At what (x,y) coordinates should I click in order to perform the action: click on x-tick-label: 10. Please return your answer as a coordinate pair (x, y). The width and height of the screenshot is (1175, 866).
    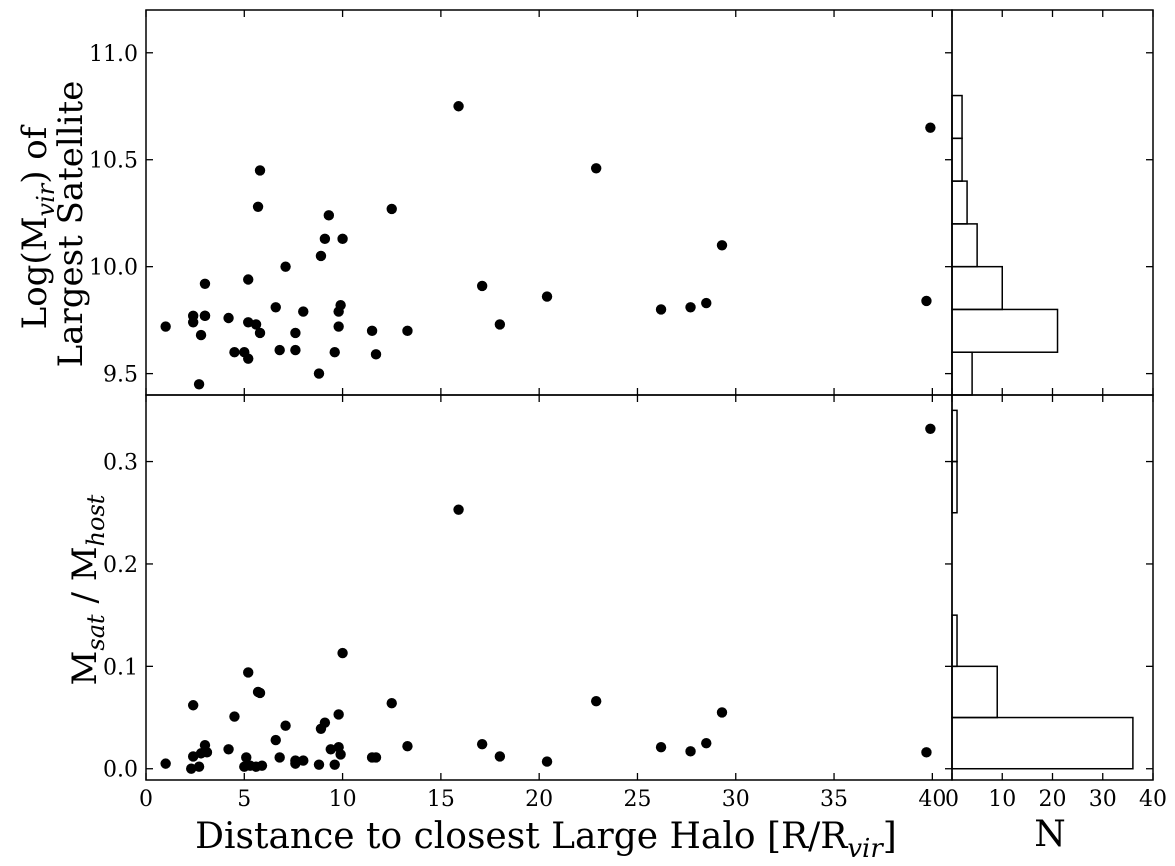
    Looking at the image, I should click on (343, 799).